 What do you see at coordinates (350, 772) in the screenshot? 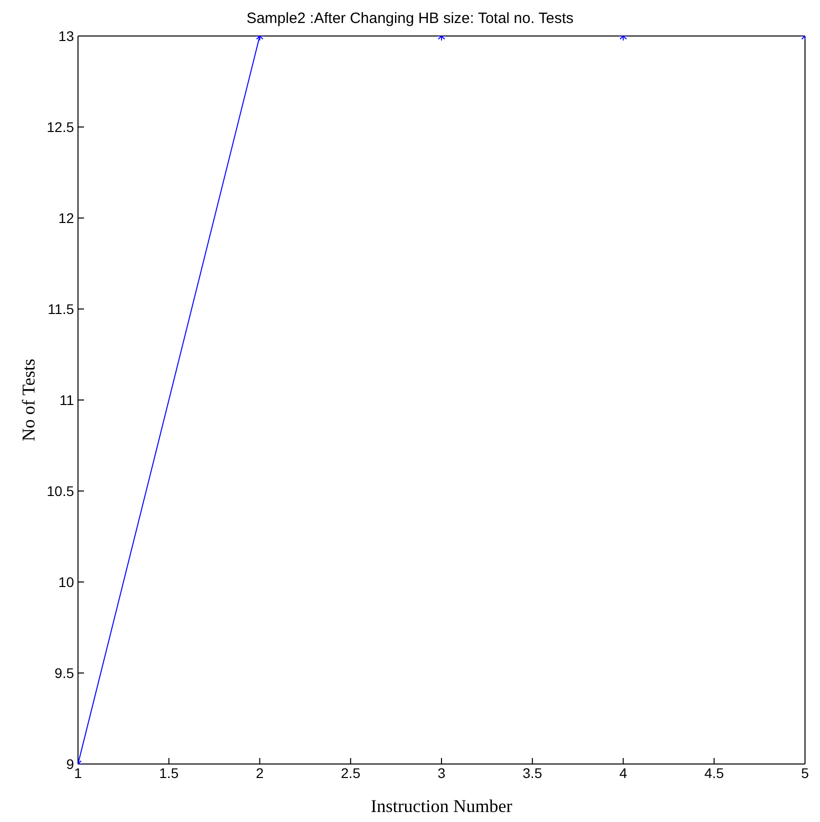
I see `x-tick-label: 2.5` at bounding box center [350, 772].